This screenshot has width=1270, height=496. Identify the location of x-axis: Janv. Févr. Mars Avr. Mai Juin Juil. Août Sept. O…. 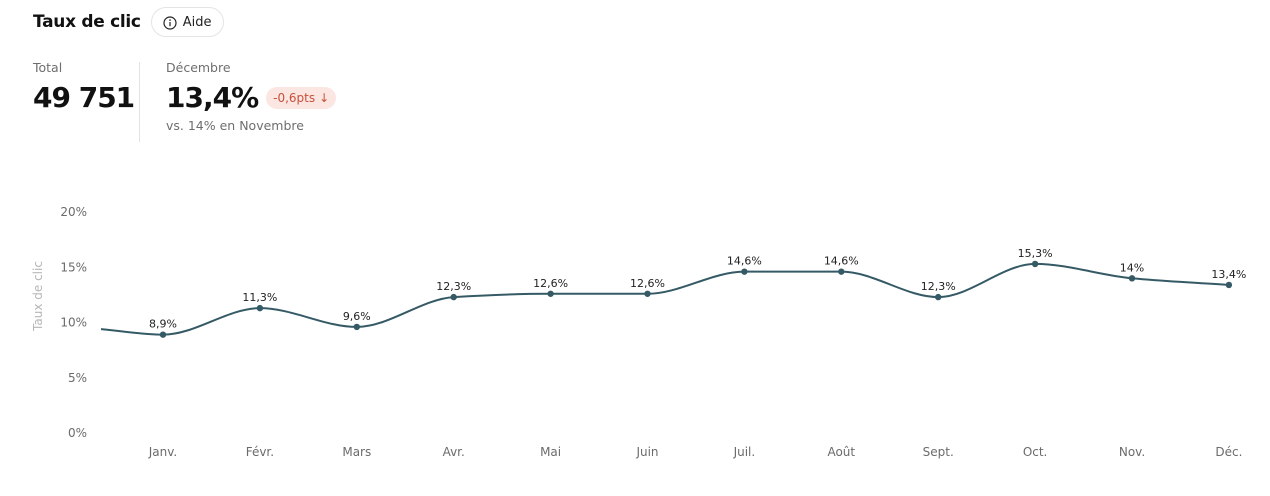
(695, 452).